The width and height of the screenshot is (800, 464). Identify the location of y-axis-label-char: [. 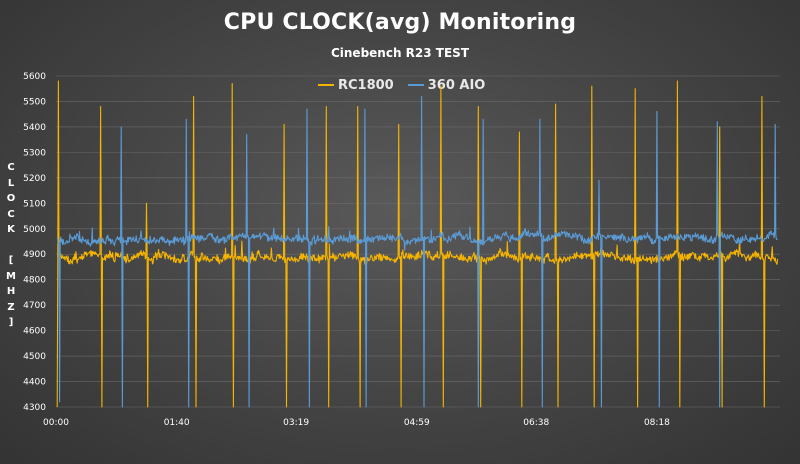
(11, 260).